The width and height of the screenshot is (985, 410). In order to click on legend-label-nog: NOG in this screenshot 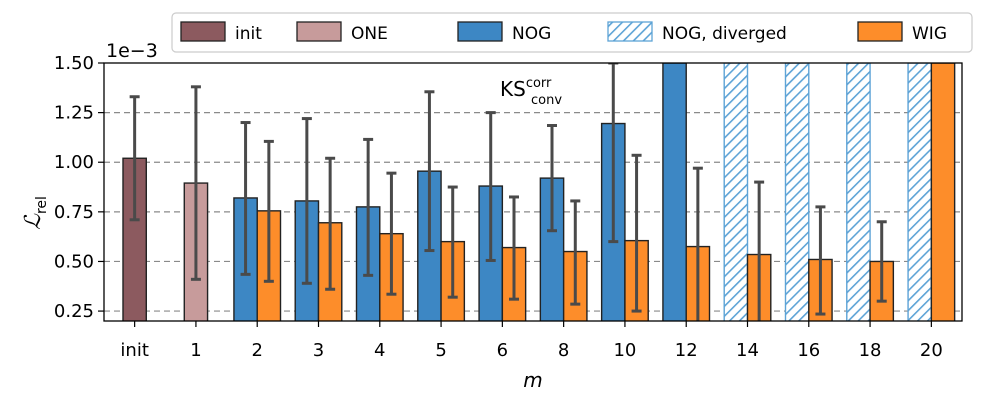, I will do `click(531, 34)`.